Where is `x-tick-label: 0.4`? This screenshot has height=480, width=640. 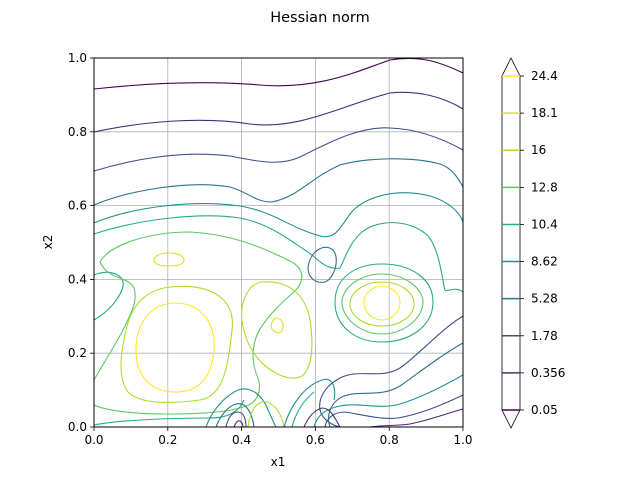
x-tick-label: 0.4 is located at coordinates (241, 440).